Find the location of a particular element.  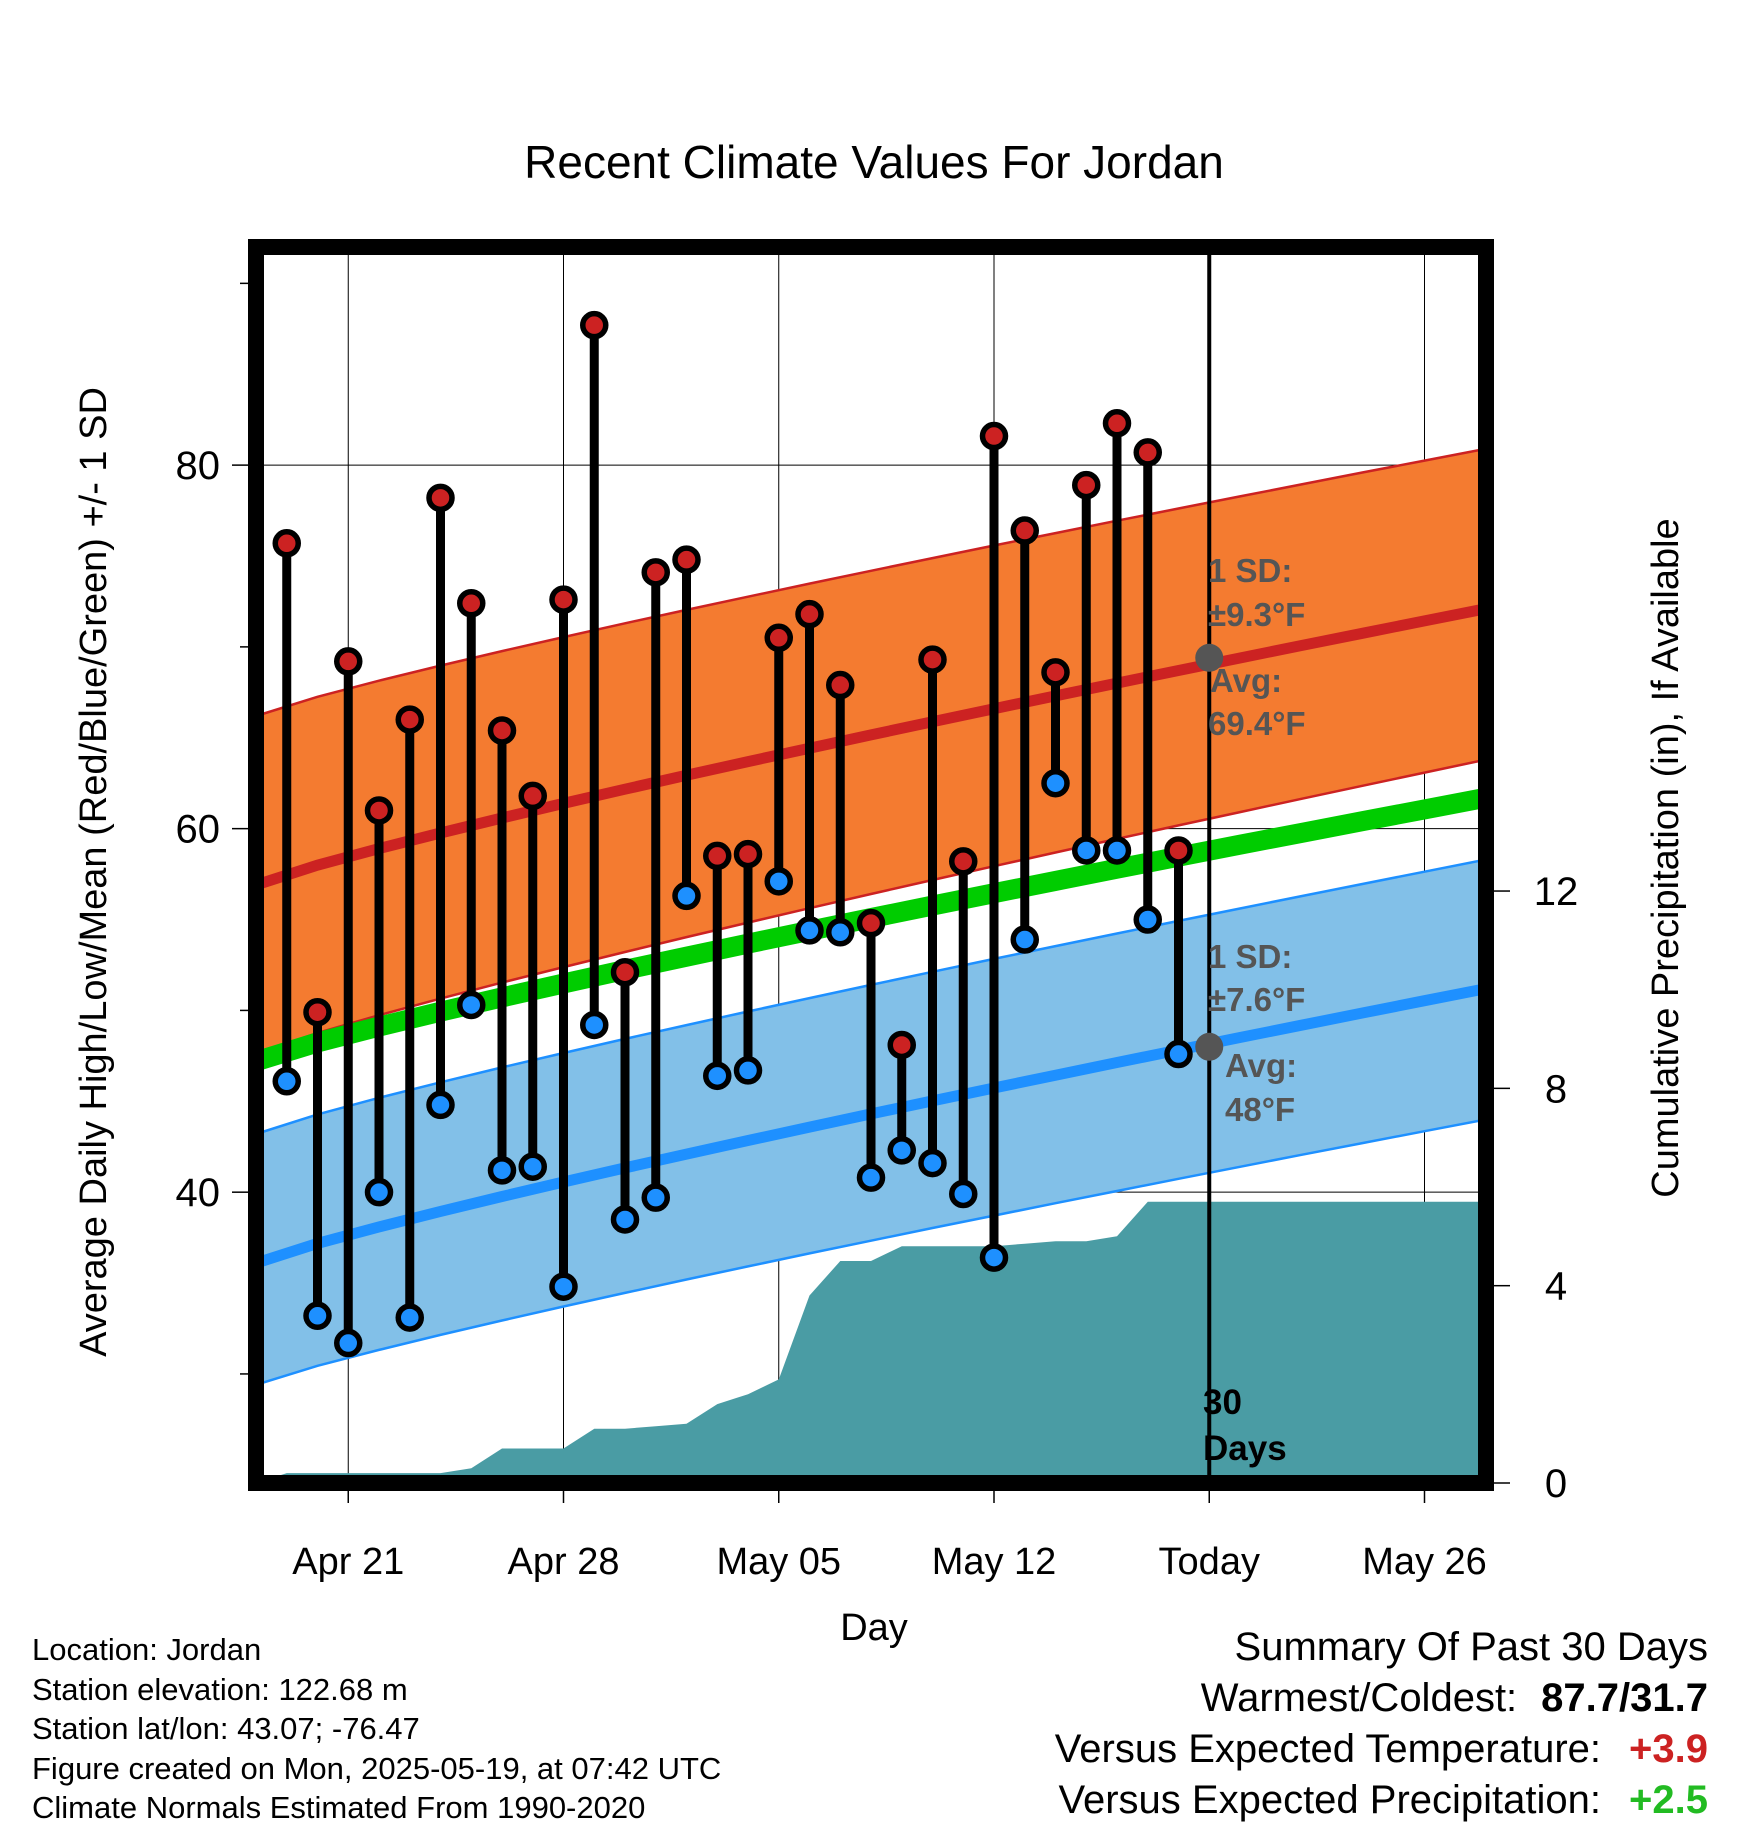

today-low-avg-marker is located at coordinates (1209, 1046).